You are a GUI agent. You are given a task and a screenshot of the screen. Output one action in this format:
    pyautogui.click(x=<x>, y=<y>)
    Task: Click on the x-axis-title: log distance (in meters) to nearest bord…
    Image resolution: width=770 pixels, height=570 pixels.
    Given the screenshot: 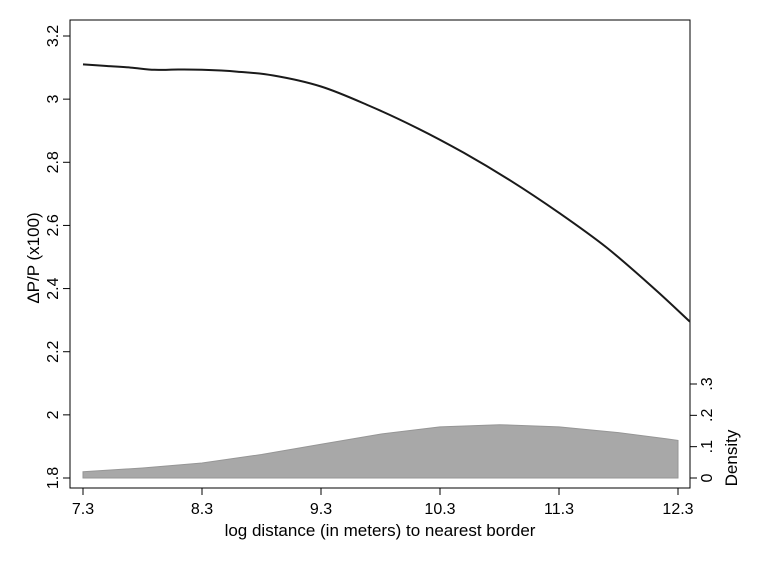 What is the action you would take?
    pyautogui.click(x=380, y=530)
    